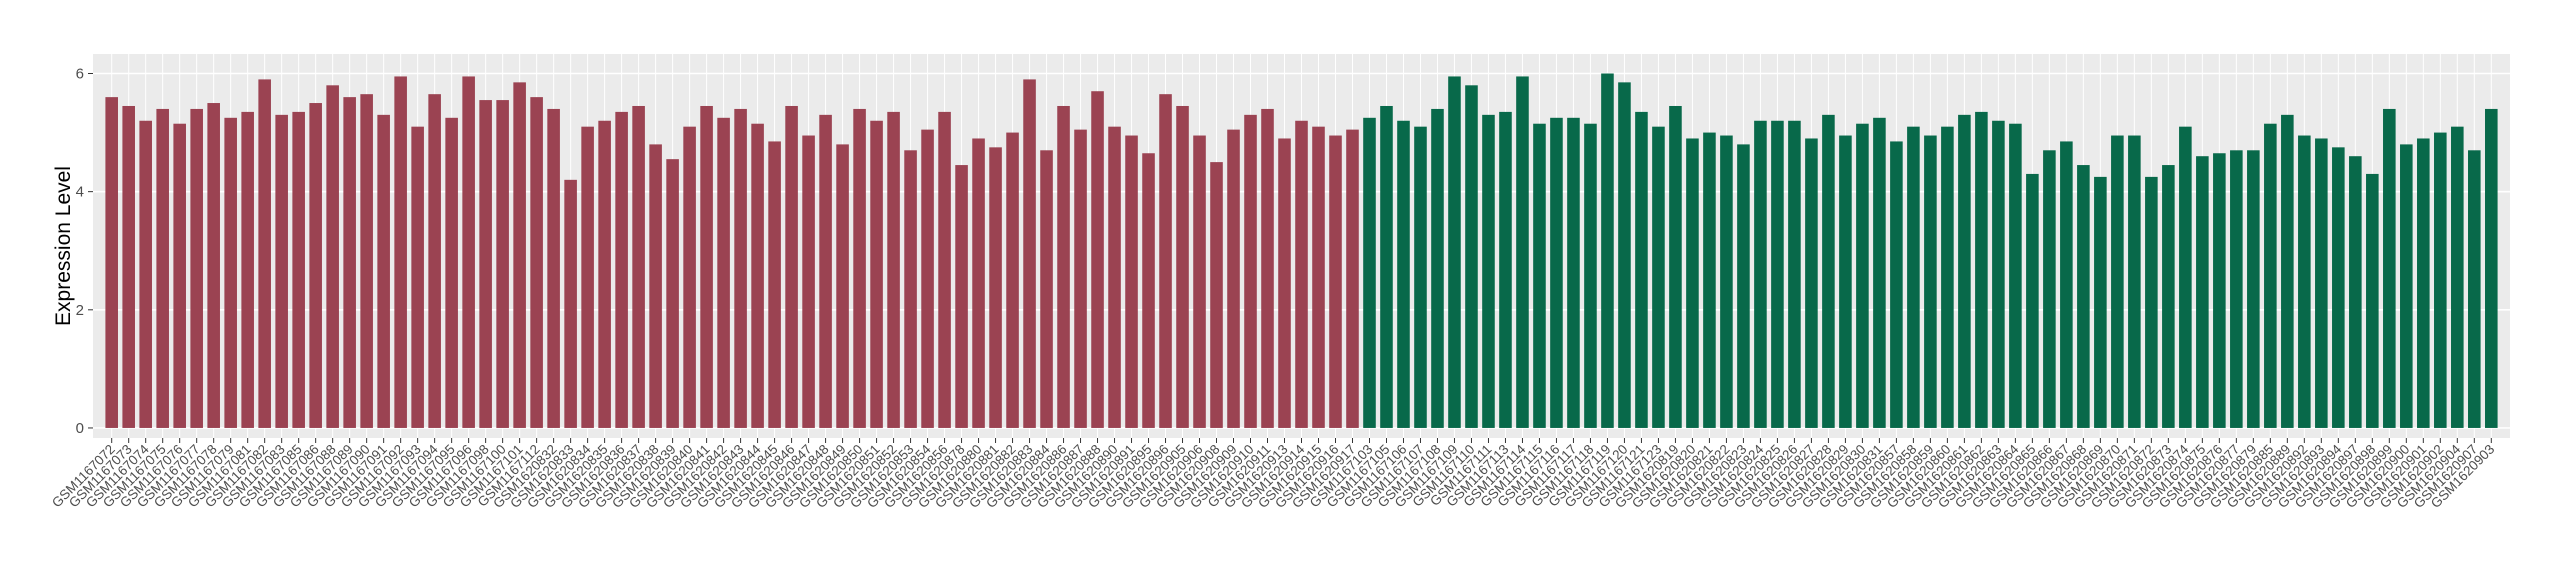 The height and width of the screenshot is (585, 2560). I want to click on y-axis-label: Expression Level, so click(63, 246).